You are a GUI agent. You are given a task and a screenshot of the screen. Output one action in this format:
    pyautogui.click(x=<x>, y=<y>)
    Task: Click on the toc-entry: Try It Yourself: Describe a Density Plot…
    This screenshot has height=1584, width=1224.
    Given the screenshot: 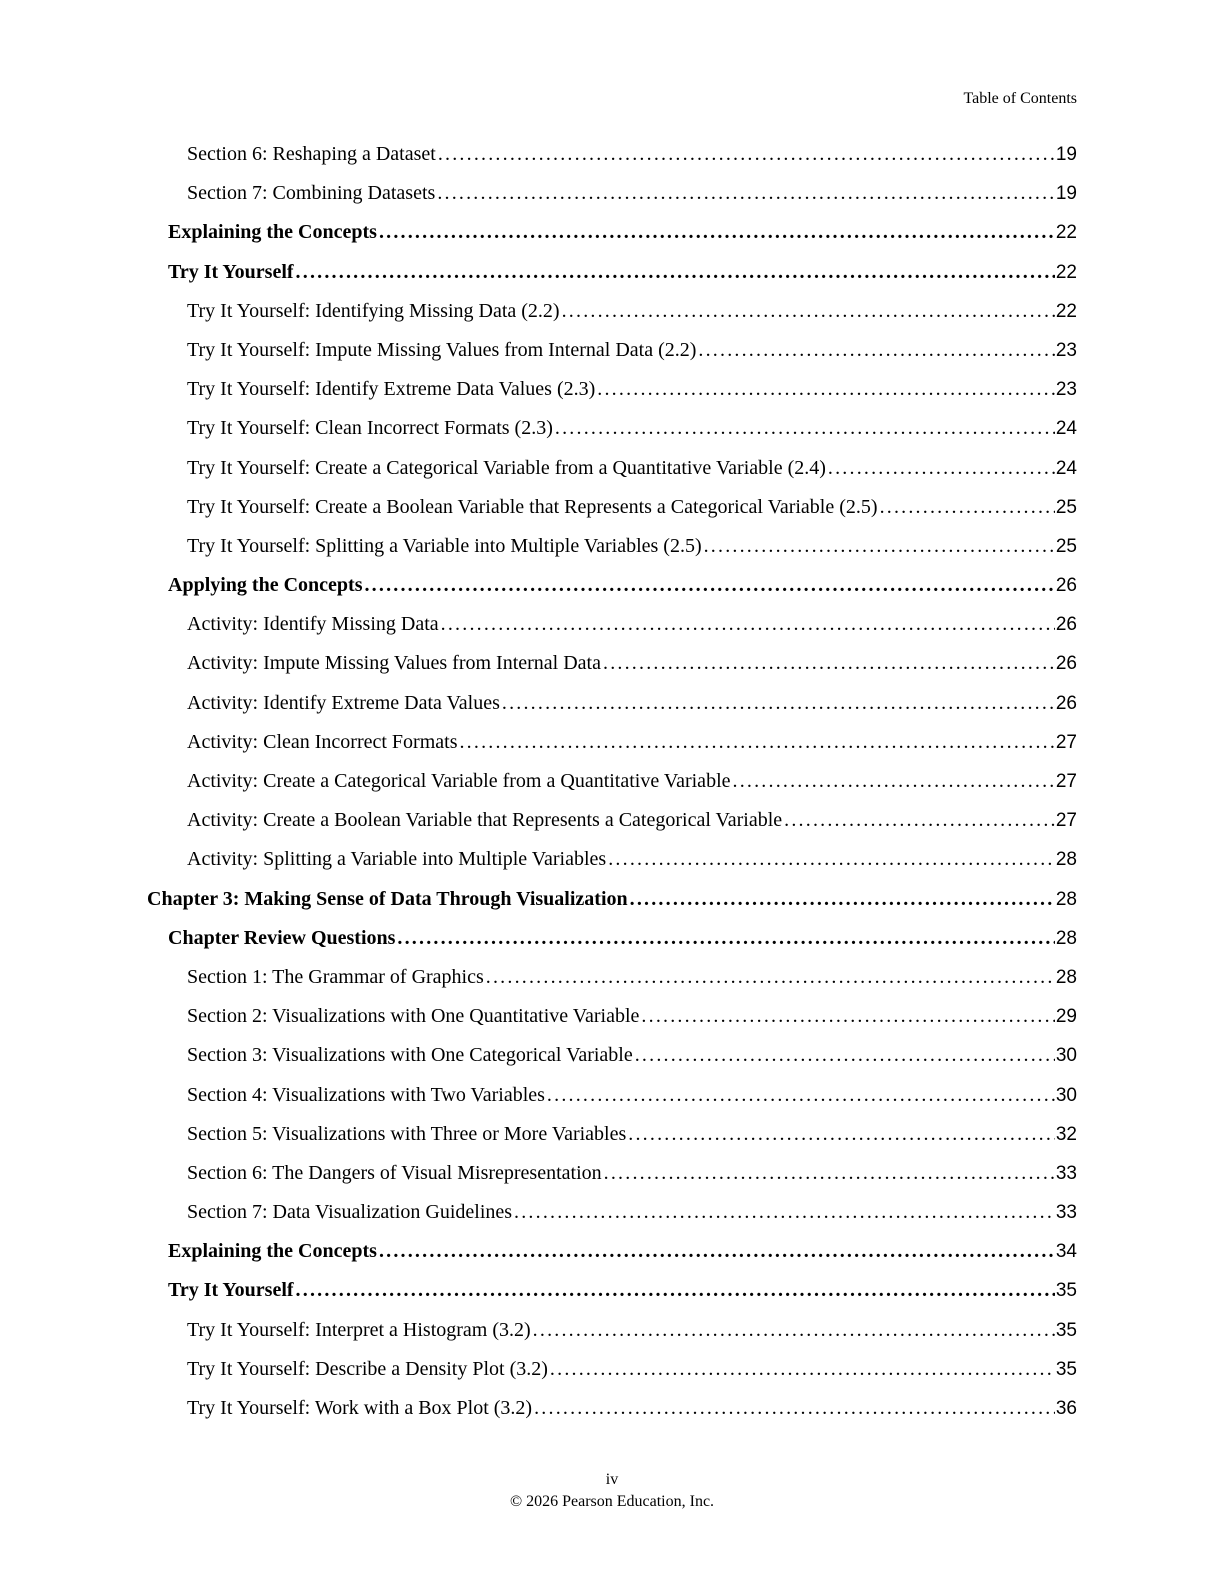 What is the action you would take?
    pyautogui.click(x=612, y=1369)
    